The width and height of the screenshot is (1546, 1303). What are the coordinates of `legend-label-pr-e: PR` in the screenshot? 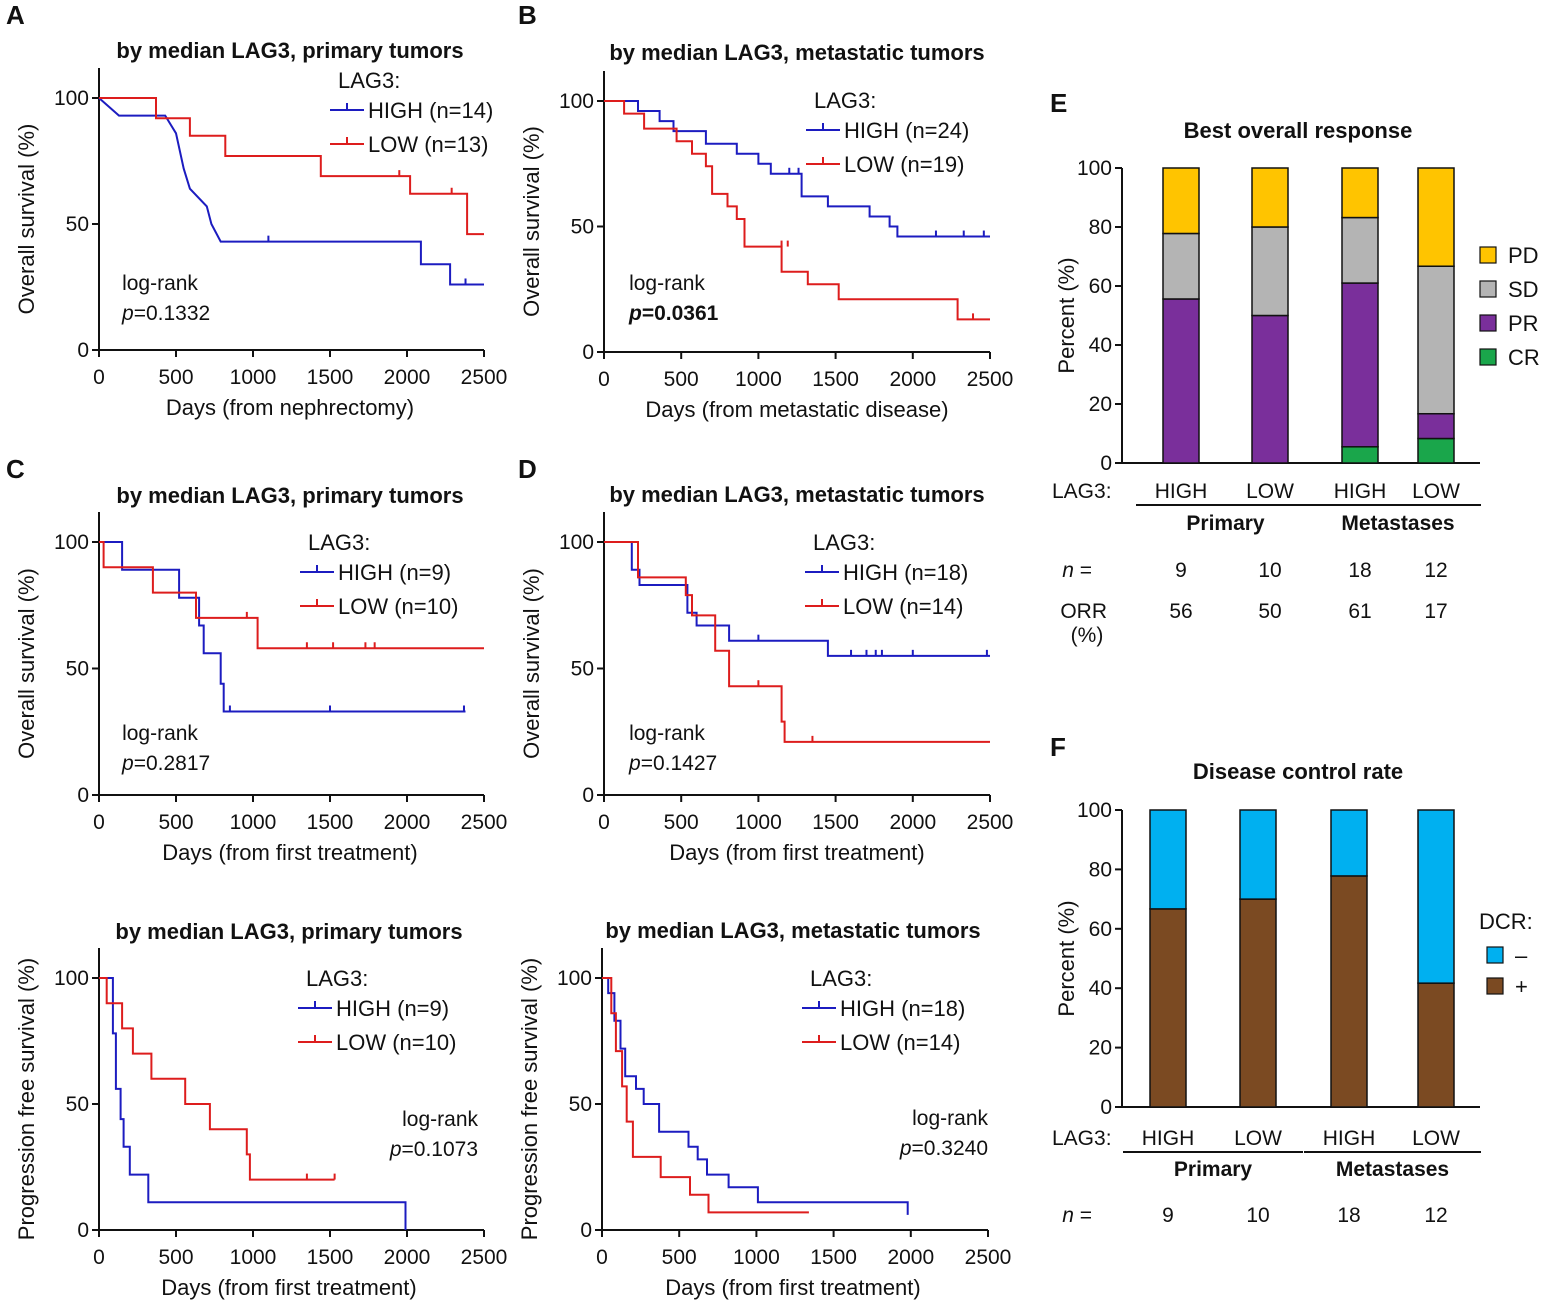 It's located at (1523, 323).